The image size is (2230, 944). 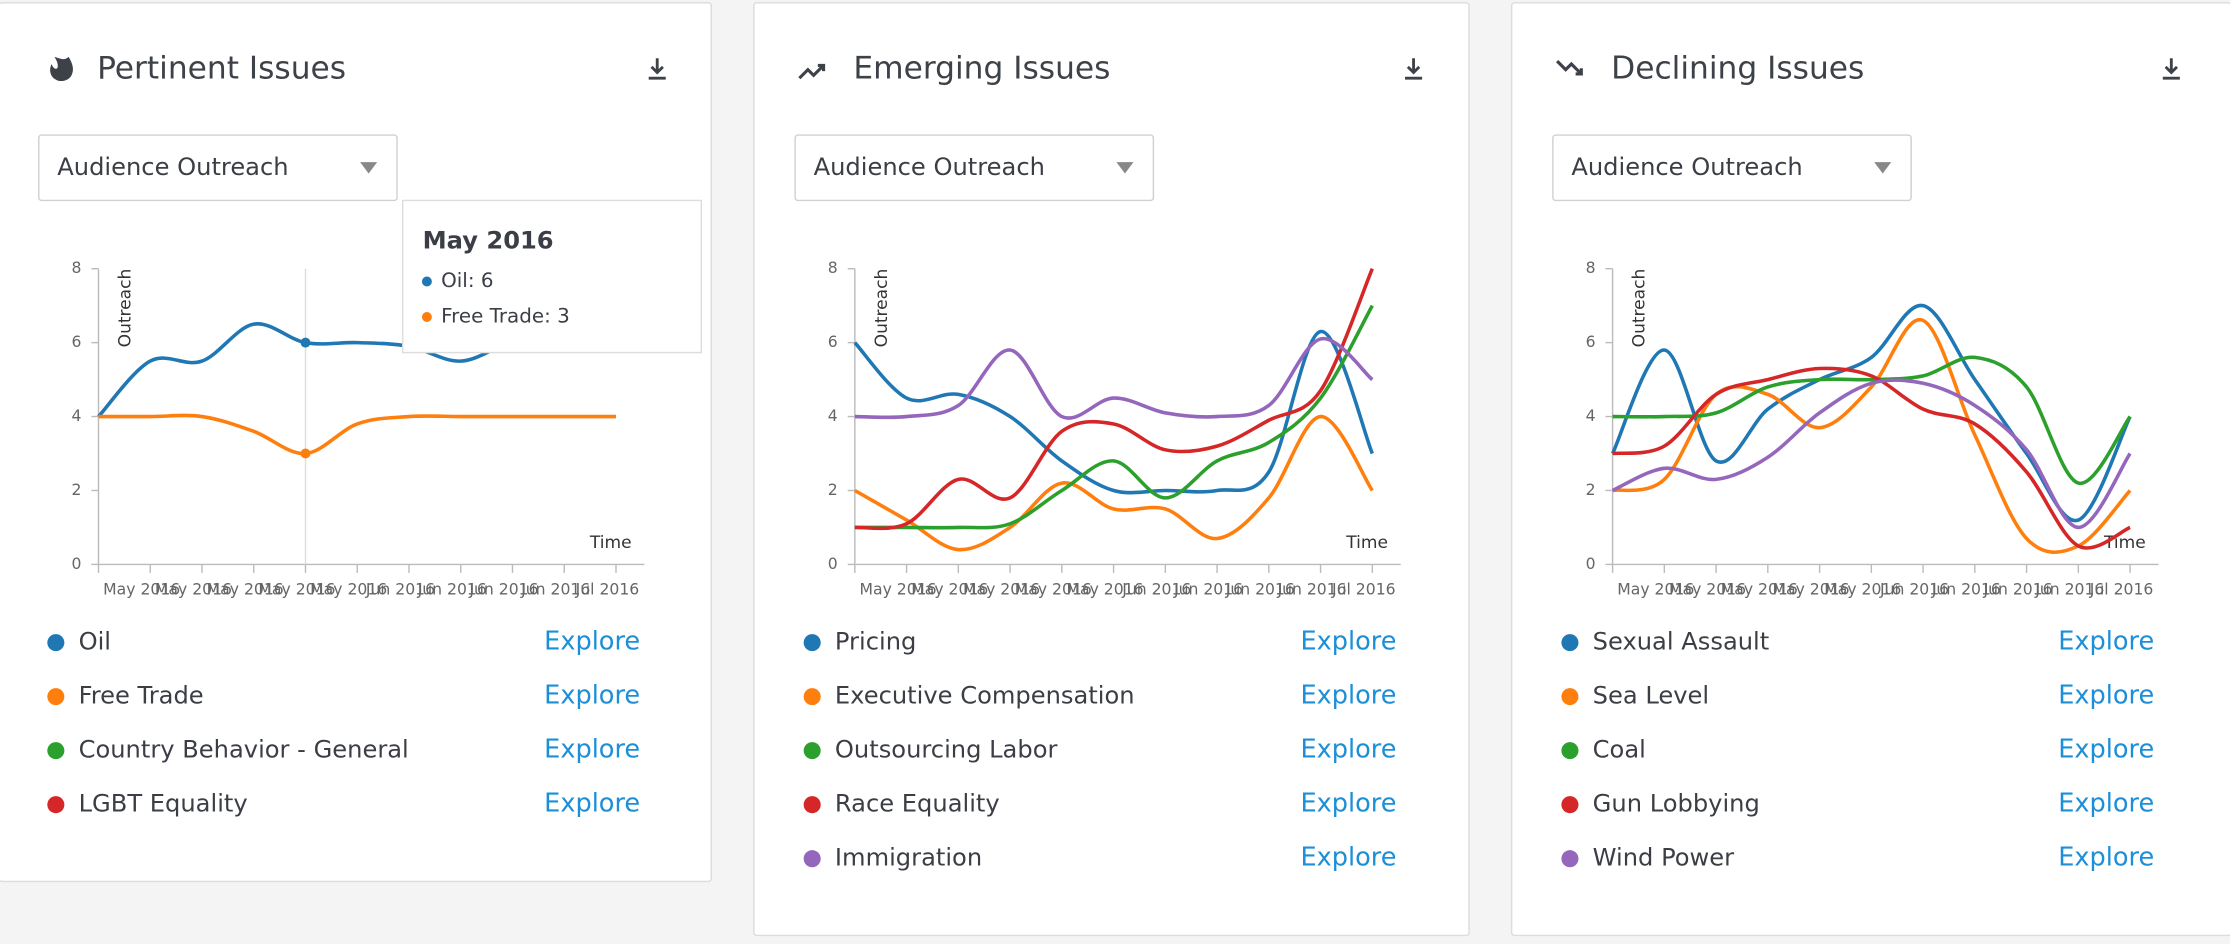 I want to click on y-tick-label: 0, so click(x=833, y=563).